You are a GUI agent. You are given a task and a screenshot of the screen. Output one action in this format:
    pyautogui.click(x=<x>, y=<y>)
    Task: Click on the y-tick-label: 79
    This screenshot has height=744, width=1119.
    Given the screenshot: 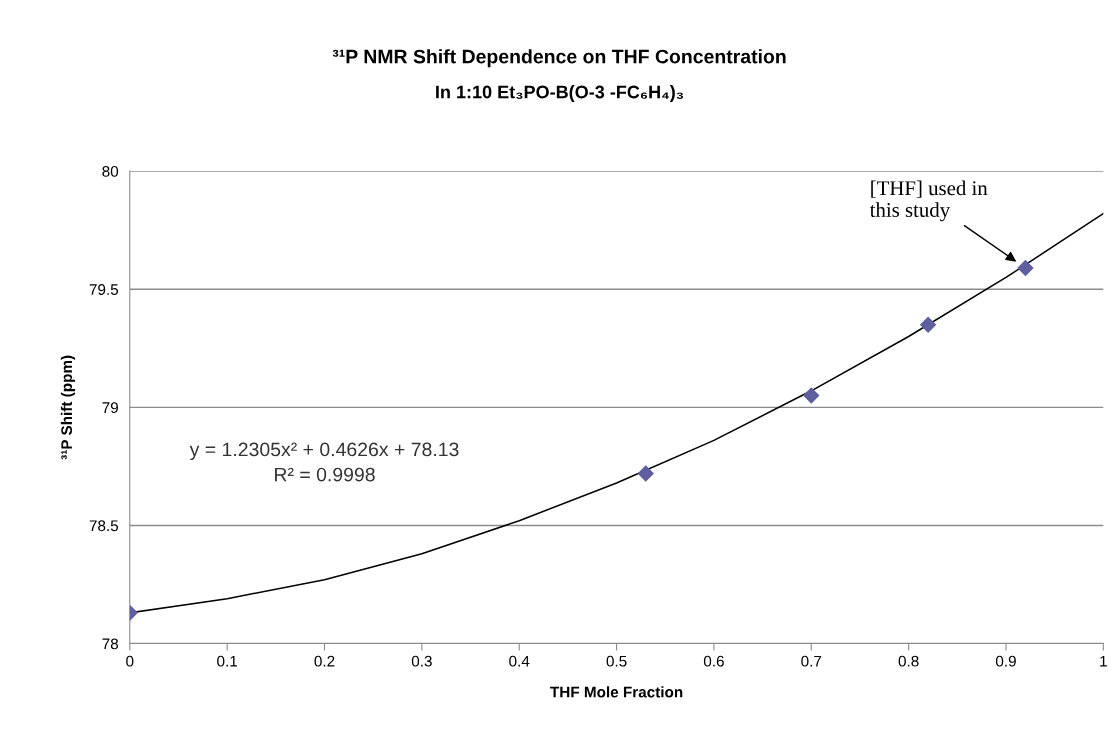 What is the action you would take?
    pyautogui.click(x=110, y=408)
    